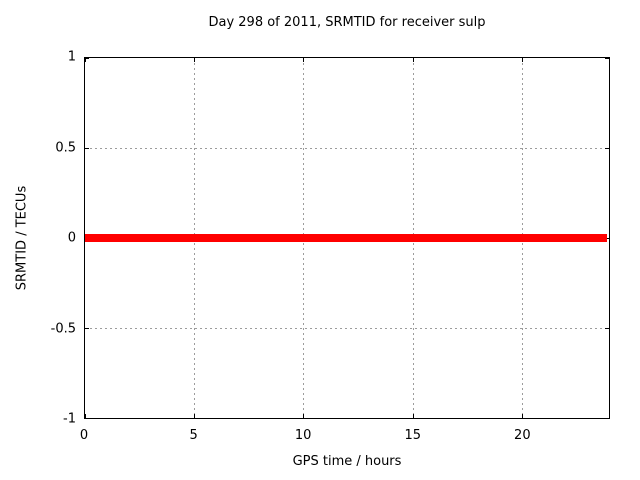 The width and height of the screenshot is (640, 480). I want to click on x-tick-label: 10, so click(303, 435).